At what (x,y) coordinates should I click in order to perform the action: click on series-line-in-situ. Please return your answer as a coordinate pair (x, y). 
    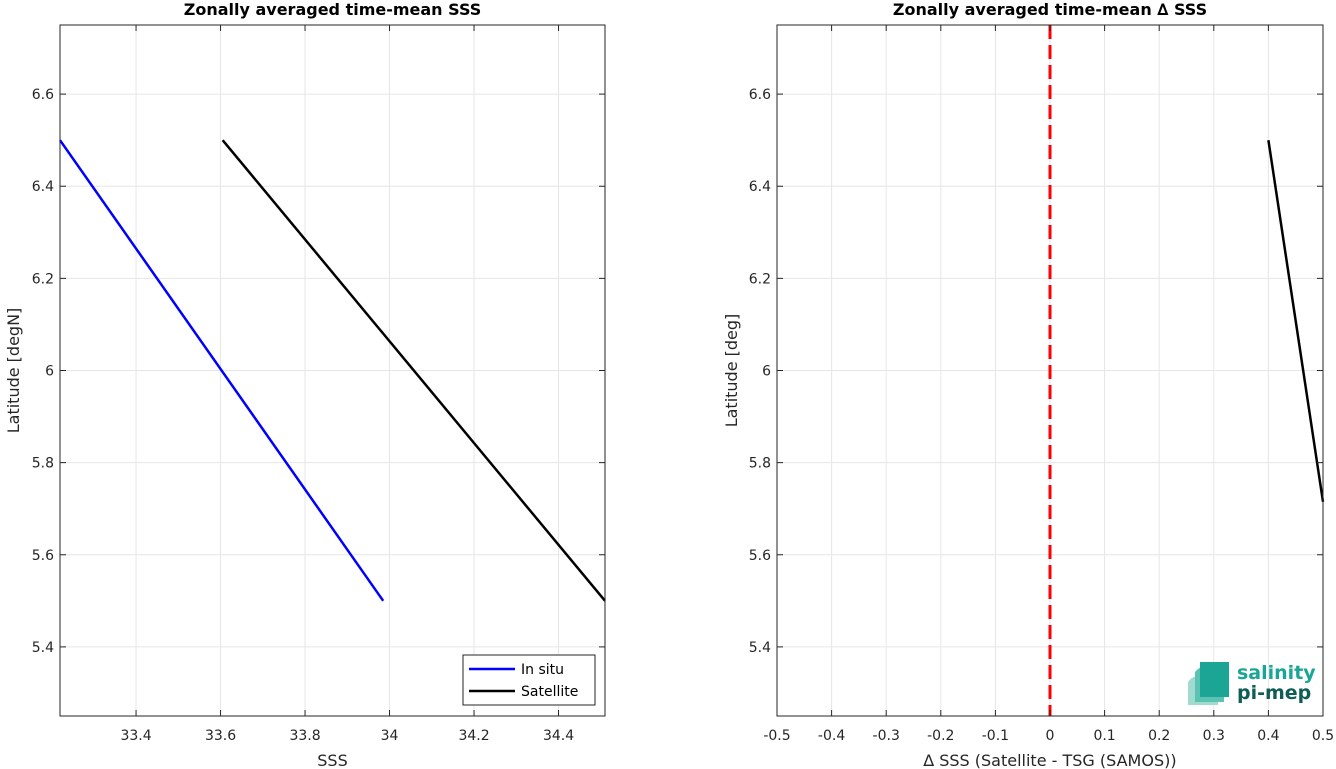
    Looking at the image, I should click on (221, 370).